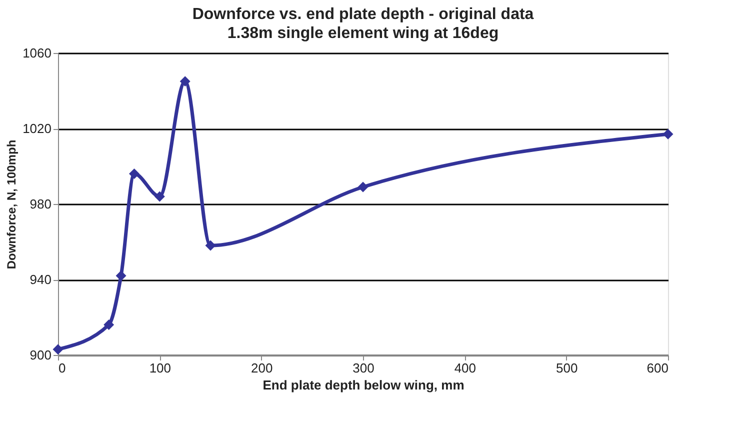 The width and height of the screenshot is (739, 446). I want to click on x-tick-label: 200, so click(261, 368).